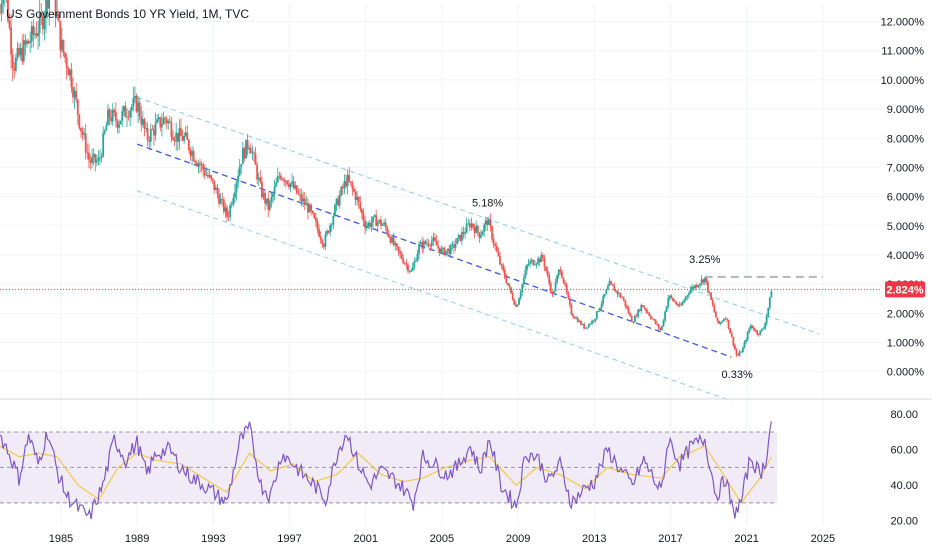 This screenshot has height=550, width=932. What do you see at coordinates (903, 81) in the screenshot?
I see `y-tick-label: 10.000%` at bounding box center [903, 81].